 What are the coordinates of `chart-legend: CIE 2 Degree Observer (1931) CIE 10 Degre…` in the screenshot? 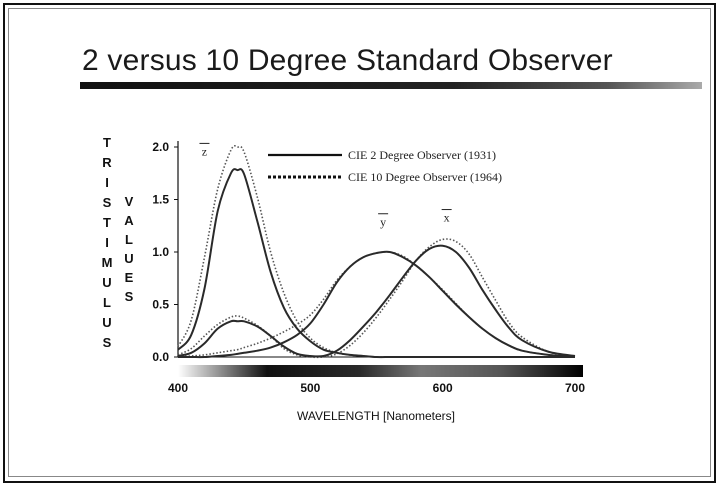 It's located at (385, 166).